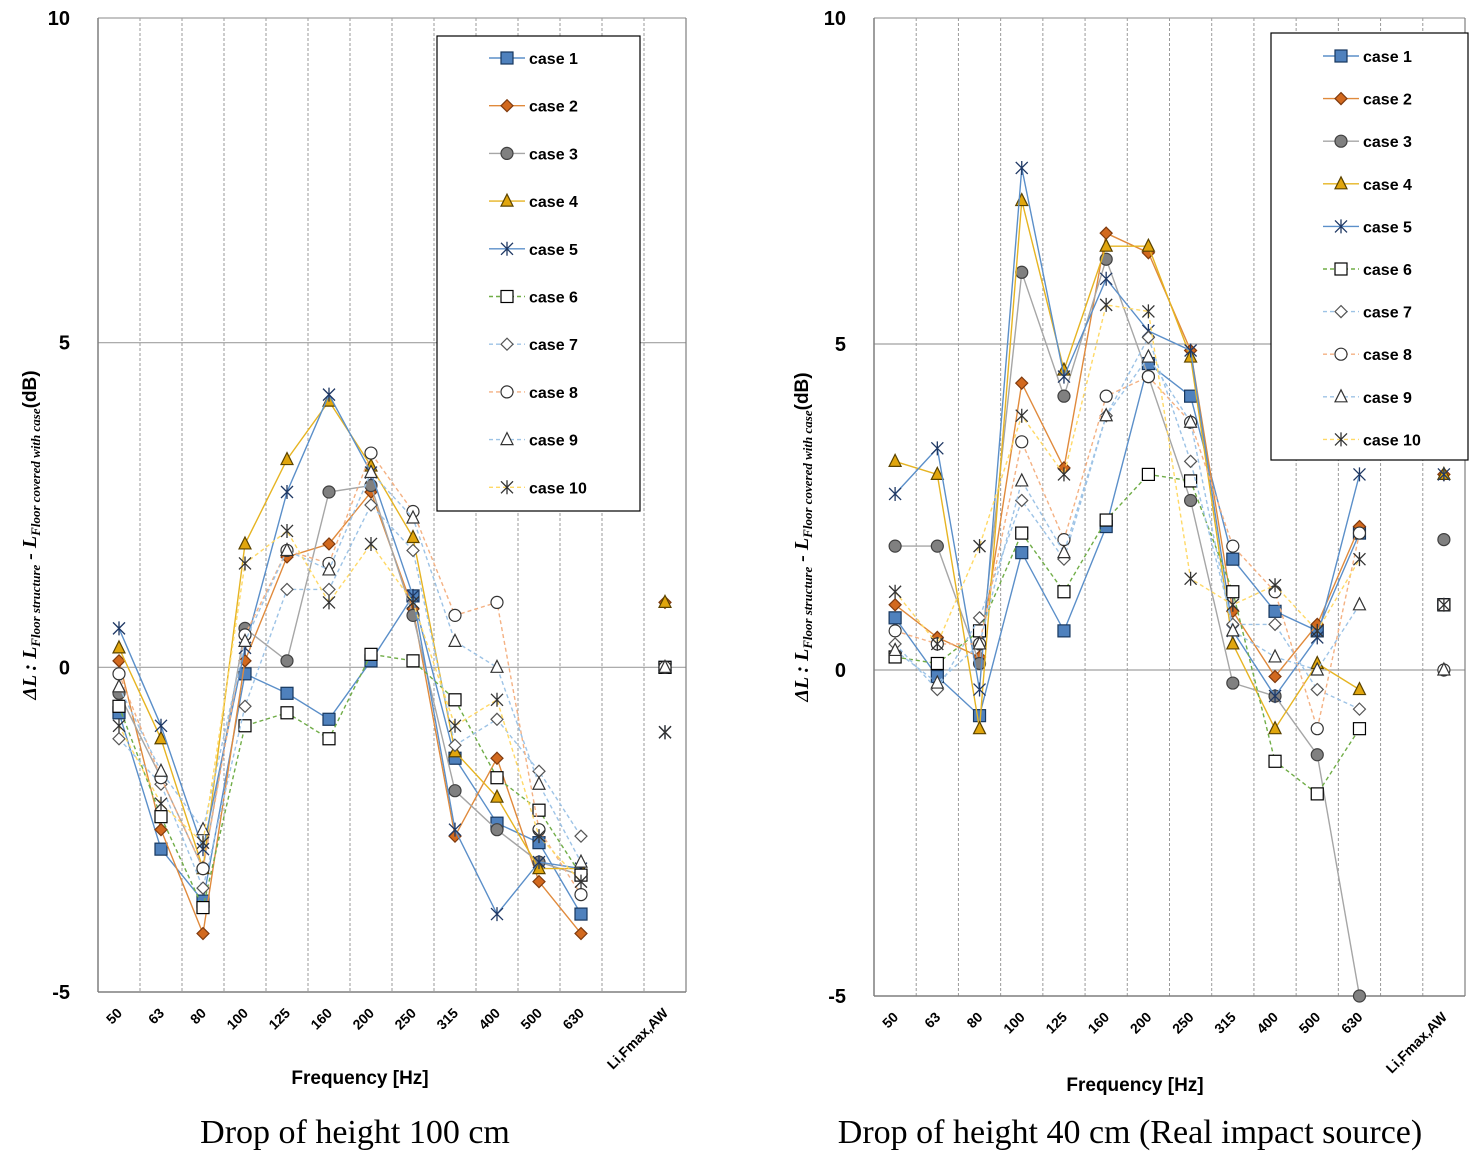 The image size is (1484, 1153). Describe the element at coordinates (35, 472) in the screenshot. I see `y-axis-title-sub2: Floor covered with case` at that location.